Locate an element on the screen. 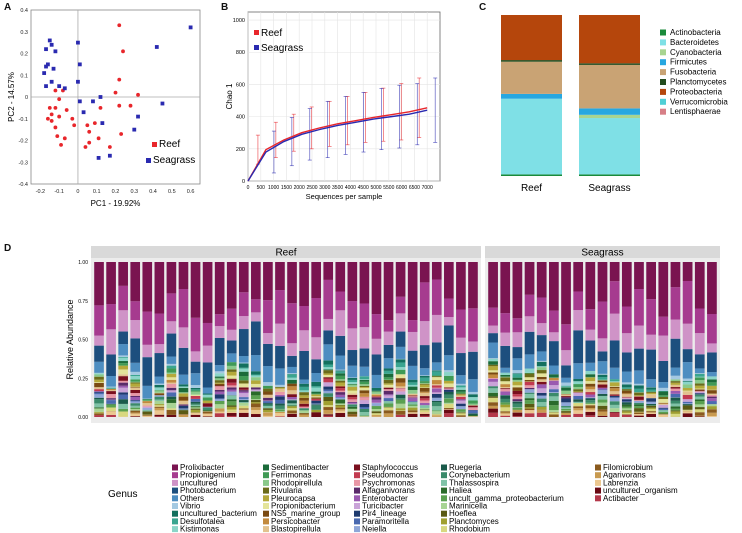 The height and width of the screenshot is (533, 742). y-tick-label: 0.2 is located at coordinates (24, 55).